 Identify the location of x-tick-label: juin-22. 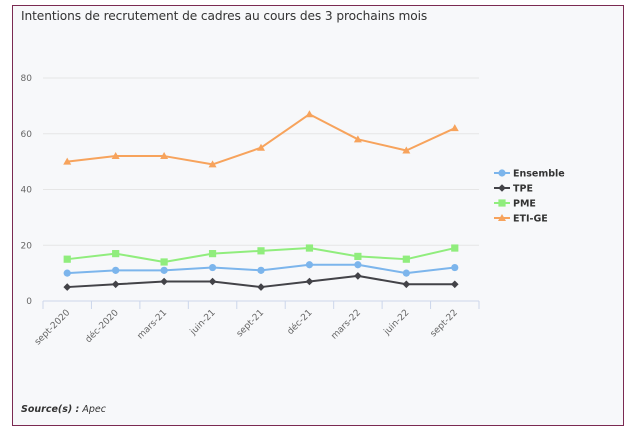
(397, 323).